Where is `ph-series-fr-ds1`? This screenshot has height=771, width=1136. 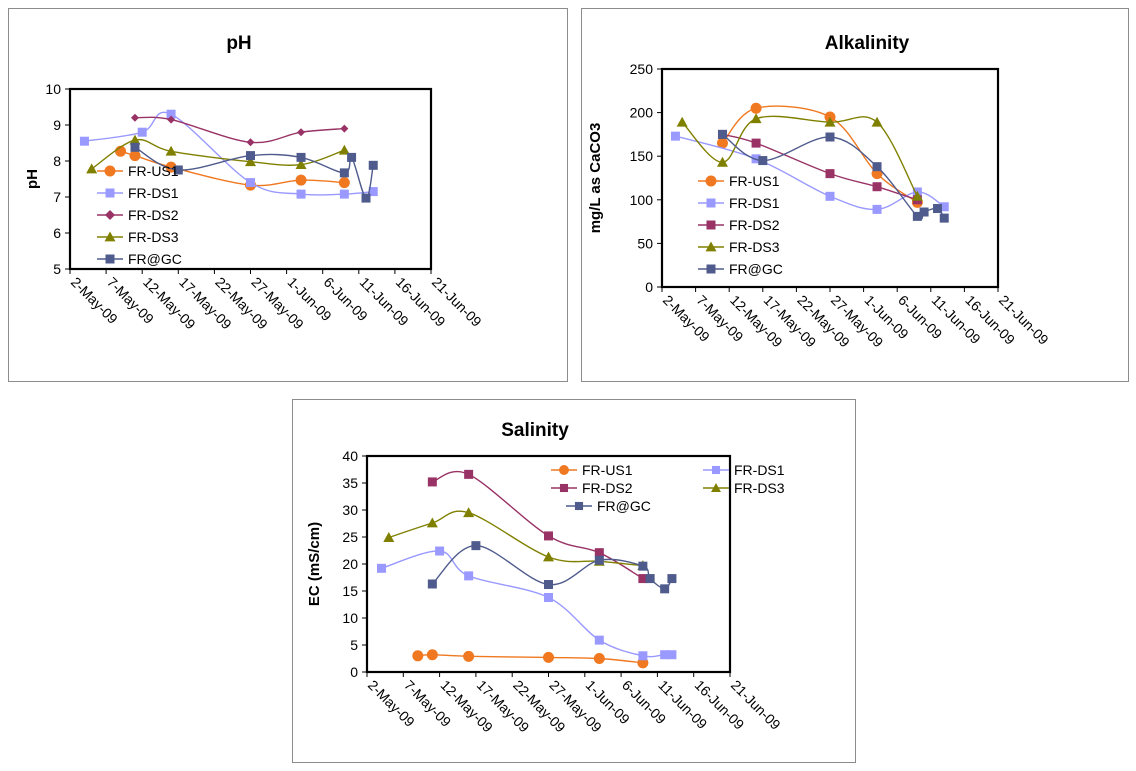 ph-series-fr-ds1 is located at coordinates (228, 154).